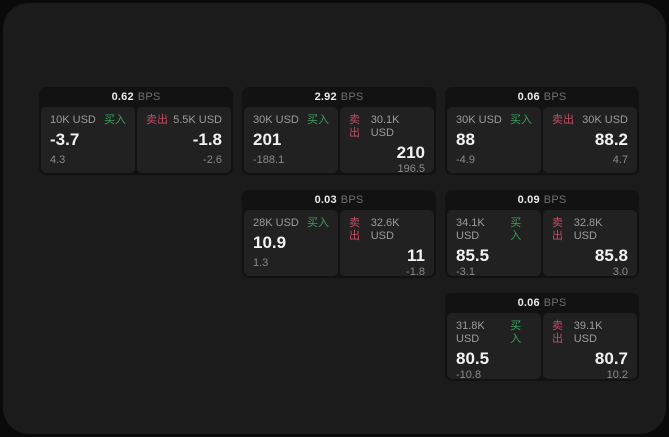 Image resolution: width=669 pixels, height=437 pixels. Describe the element at coordinates (473, 358) in the screenshot. I see `buy-price: 80.5` at that location.